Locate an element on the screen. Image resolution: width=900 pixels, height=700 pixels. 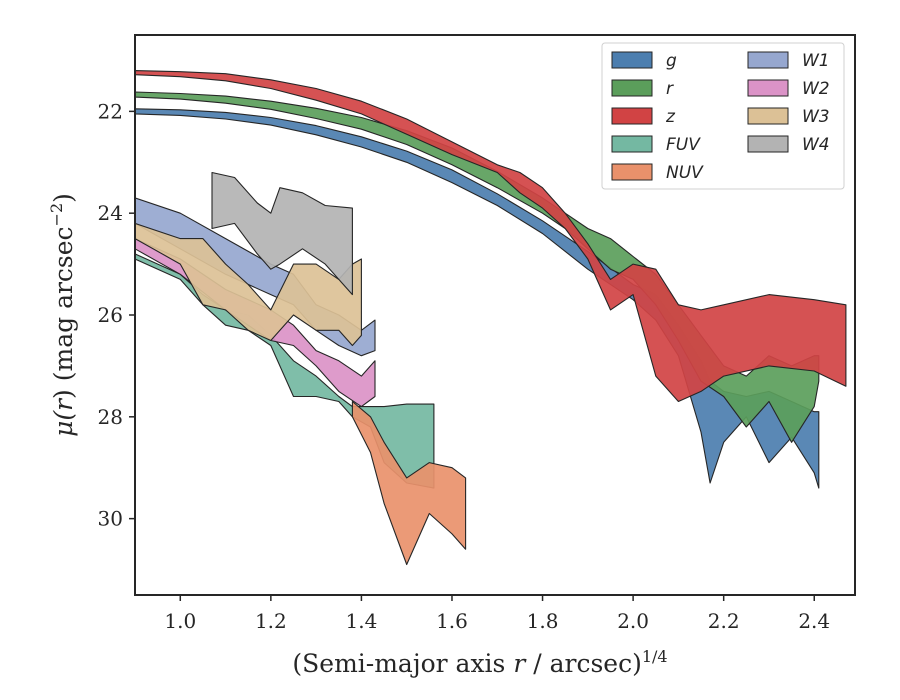
legend-swatch-w3 is located at coordinates (768, 116).